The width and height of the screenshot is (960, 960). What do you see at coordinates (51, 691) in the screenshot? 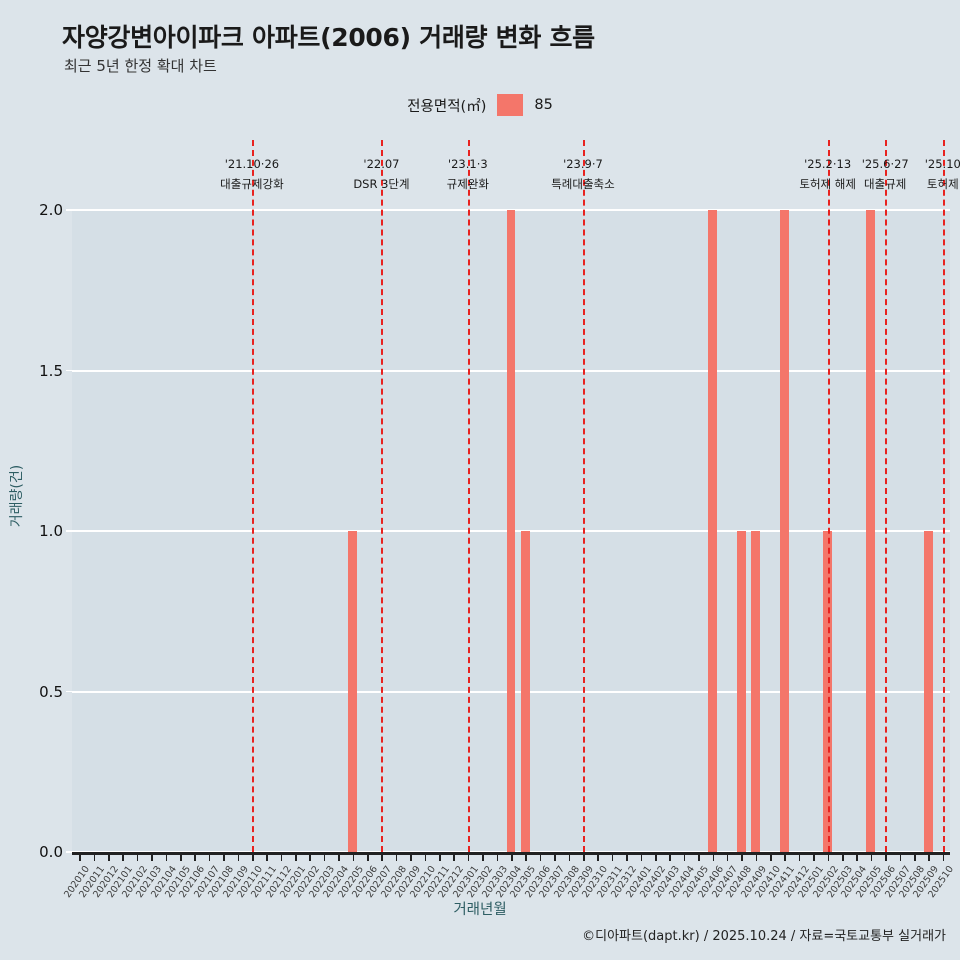
I see `y-tick-label: 0.5` at bounding box center [51, 691].